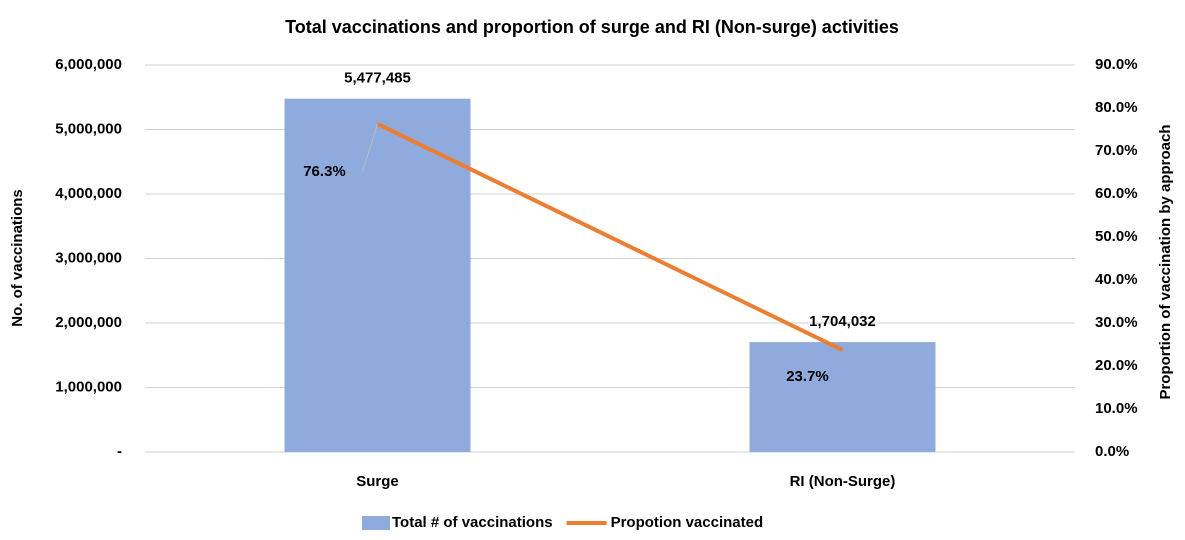 Image resolution: width=1185 pixels, height=540 pixels. Describe the element at coordinates (88, 64) in the screenshot. I see `y-tick-label: 6,000,000` at that location.